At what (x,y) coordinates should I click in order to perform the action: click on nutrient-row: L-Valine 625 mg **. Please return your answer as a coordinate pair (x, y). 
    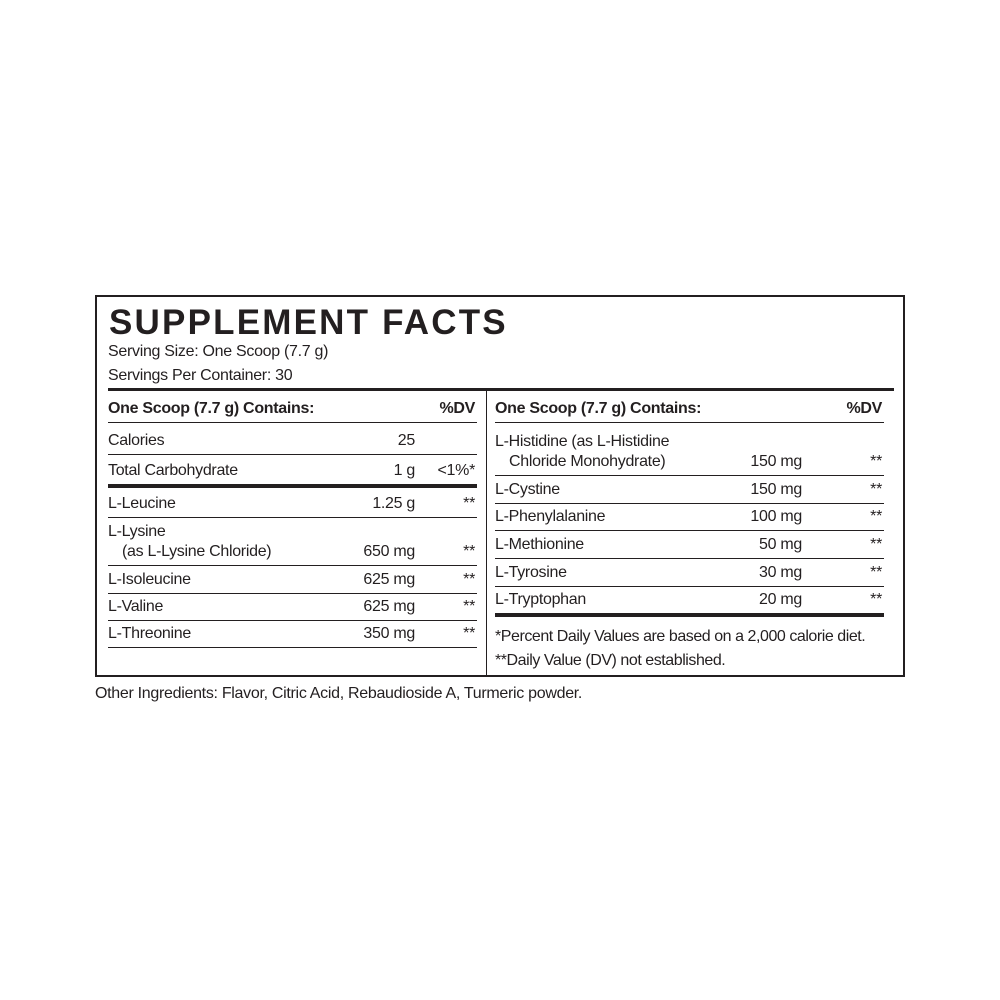
    Looking at the image, I should click on (292, 607).